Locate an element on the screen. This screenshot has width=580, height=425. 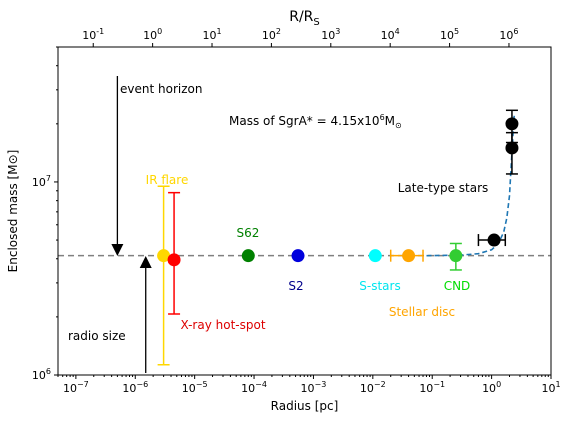
x-tick-label: 10⁻² is located at coordinates (373, 387).